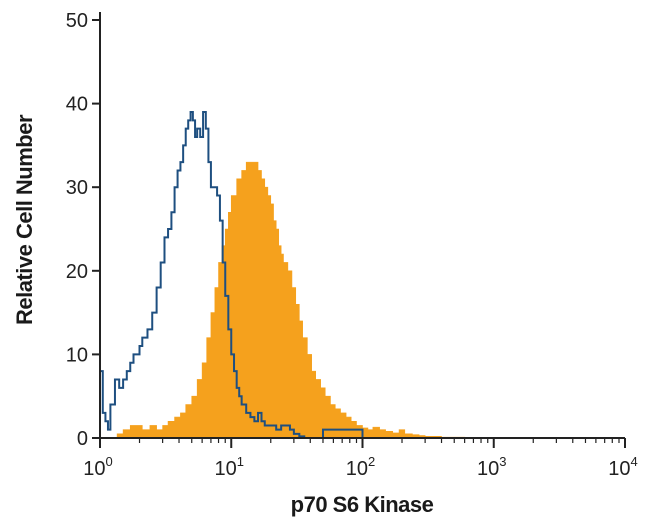  I want to click on y-axis-title-text: Relative Cell Number, so click(24, 220).